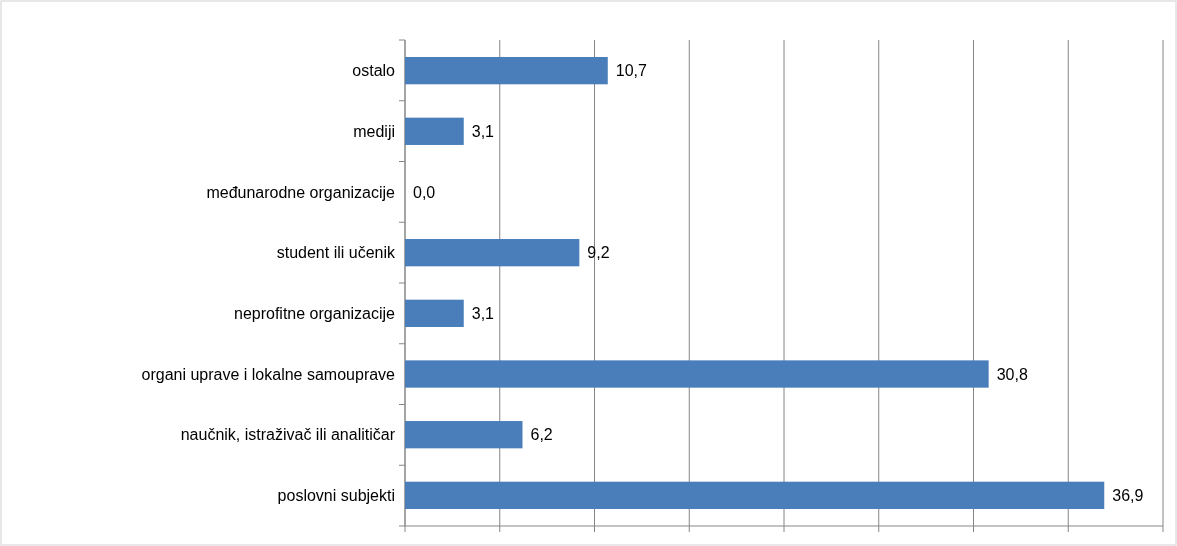  I want to click on y-tick-label: neprofitne organizacije, so click(315, 313).